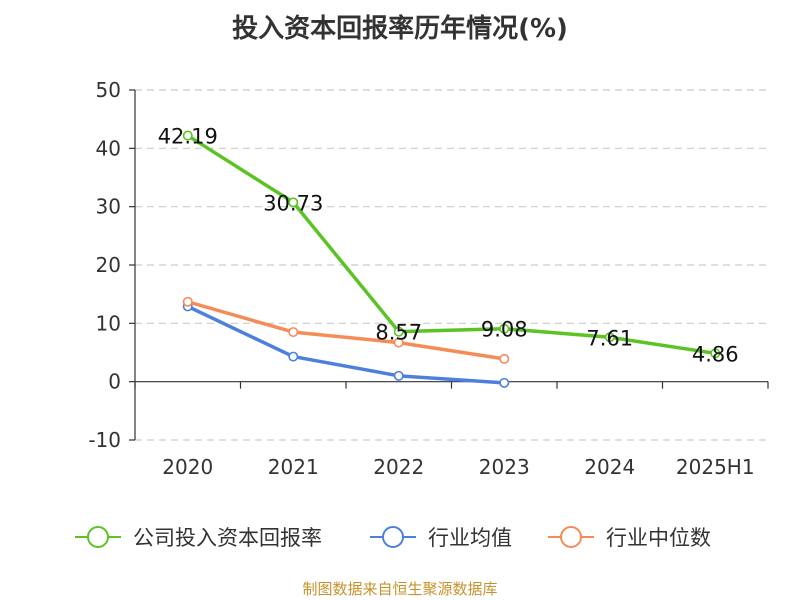 Image resolution: width=800 pixels, height=600 pixels. I want to click on x-tick-label: 2021, so click(293, 467).